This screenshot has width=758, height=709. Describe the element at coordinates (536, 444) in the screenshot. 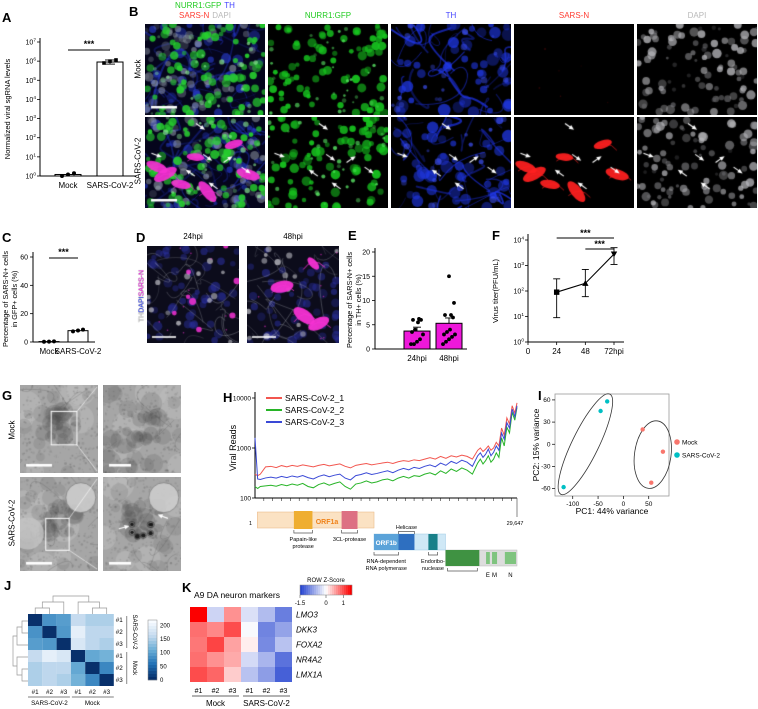

I see `pca-ylabel: PC2: 15% variance` at that location.